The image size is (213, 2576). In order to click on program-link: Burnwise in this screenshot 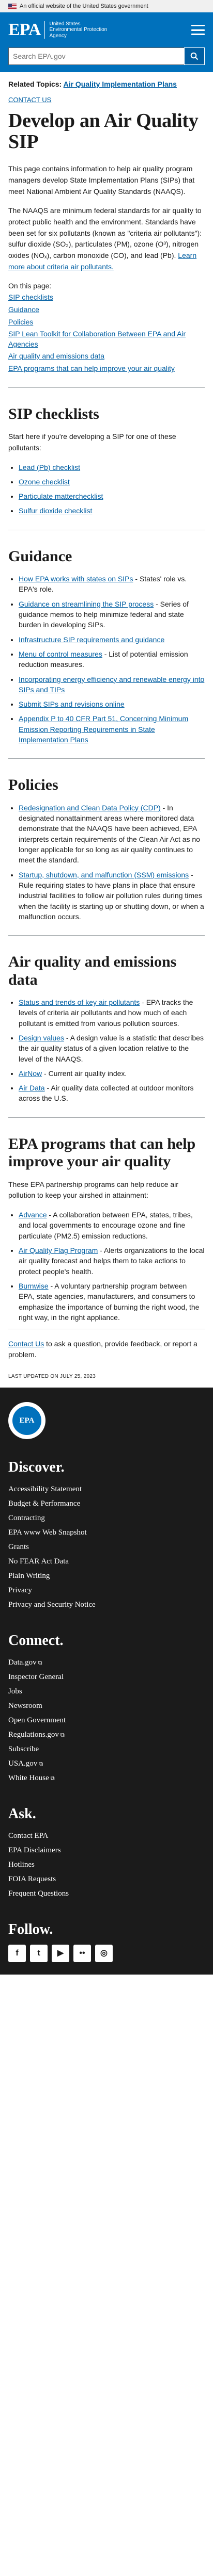, I will do `click(34, 1286)`.